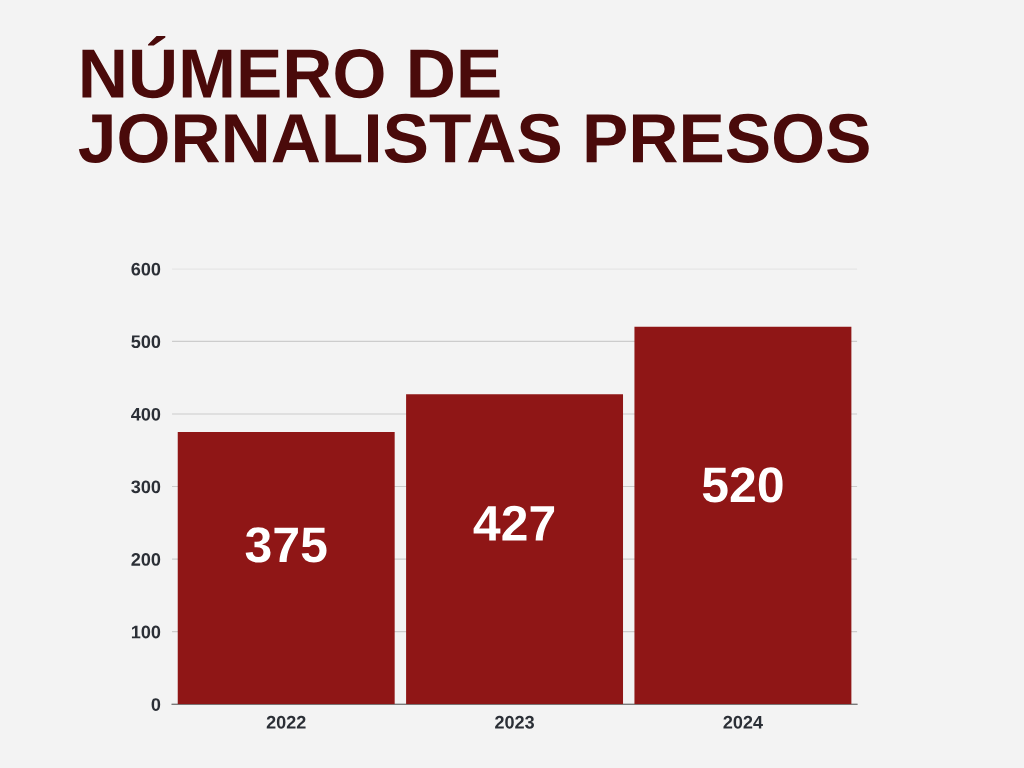 Image resolution: width=1024 pixels, height=768 pixels. What do you see at coordinates (514, 523) in the screenshot?
I see `data-label: 427` at bounding box center [514, 523].